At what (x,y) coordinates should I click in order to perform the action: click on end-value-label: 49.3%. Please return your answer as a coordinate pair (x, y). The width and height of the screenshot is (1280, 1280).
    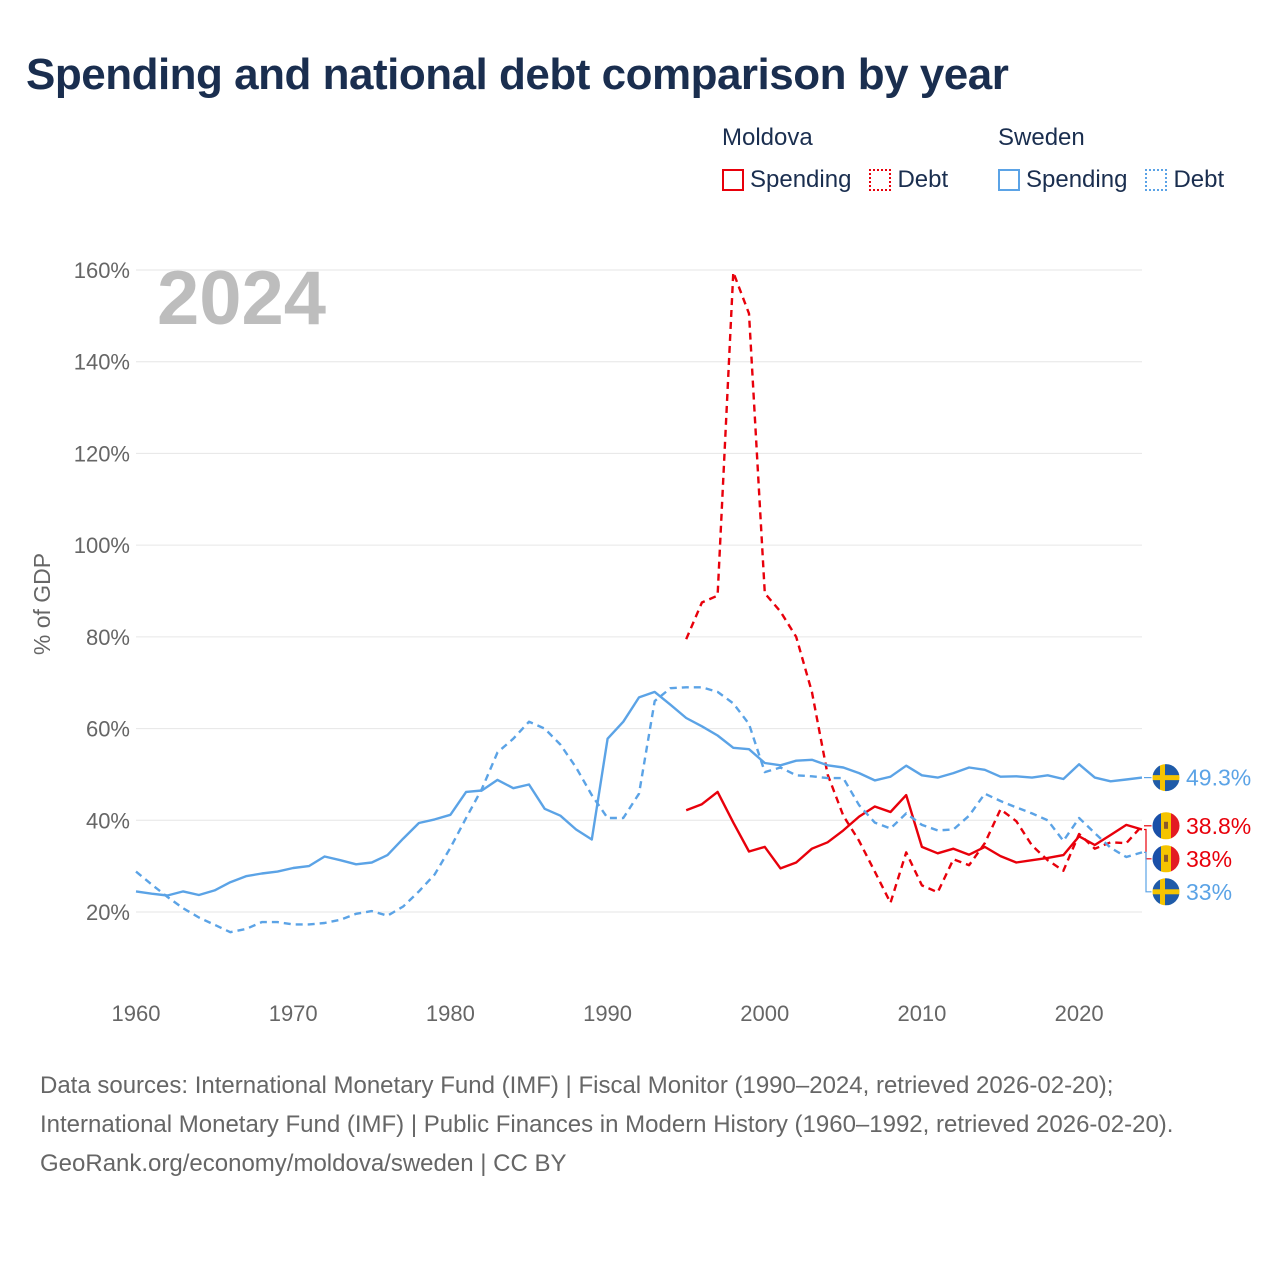
    Looking at the image, I should click on (1218, 778).